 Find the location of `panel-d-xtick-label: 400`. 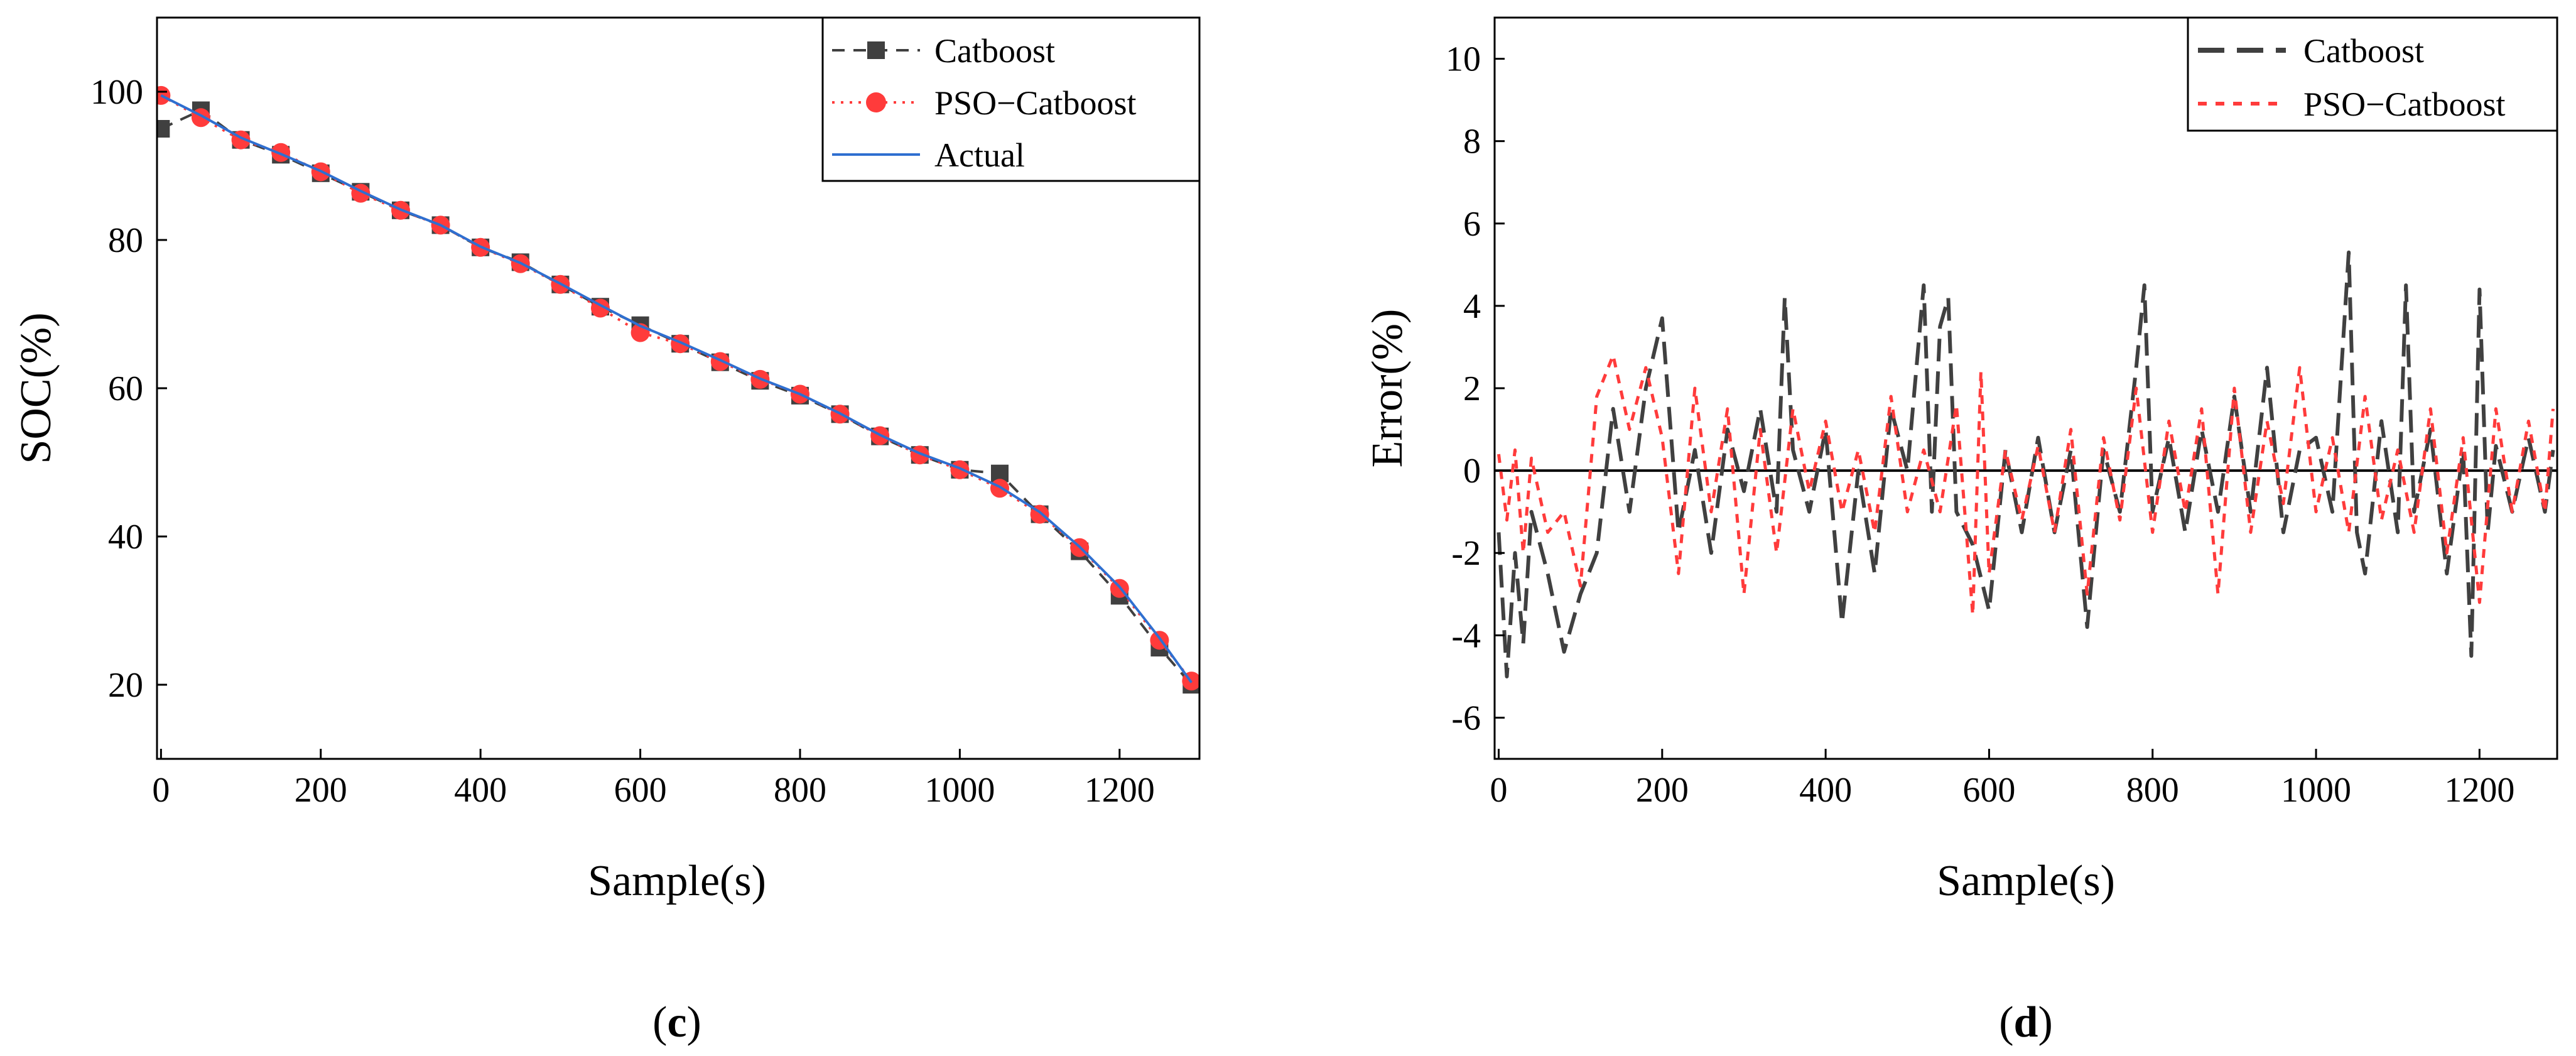

panel-d-xtick-label: 400 is located at coordinates (1825, 790).